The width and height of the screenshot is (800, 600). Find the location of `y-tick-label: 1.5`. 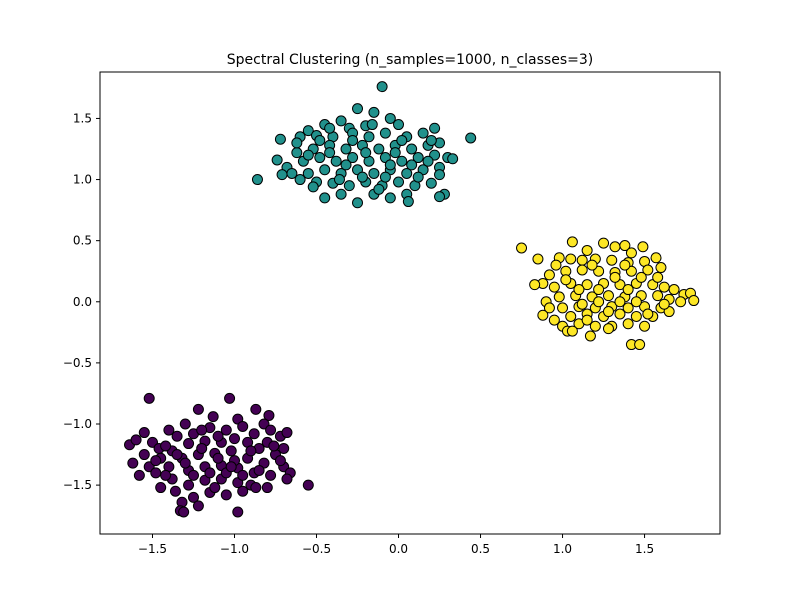

y-tick-label: 1.5 is located at coordinates (82, 118).